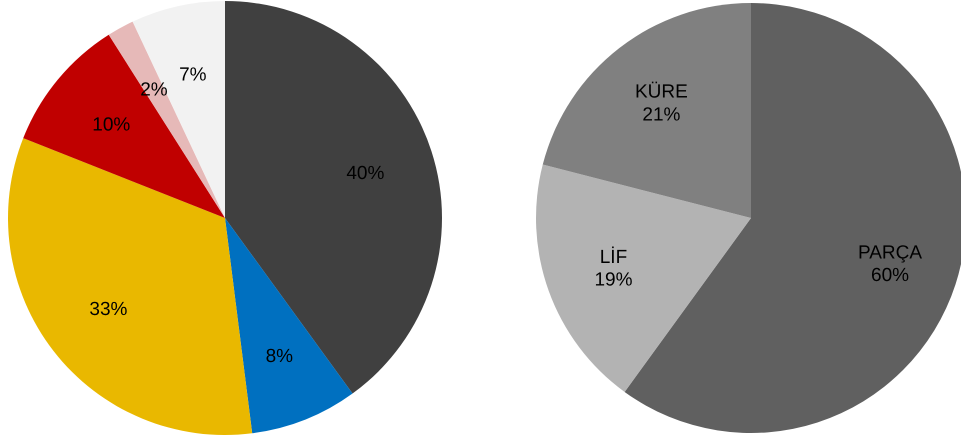 Image resolution: width=961 pixels, height=438 pixels. Describe the element at coordinates (661, 92) in the screenshot. I see `slice-label: KÜRE` at that location.